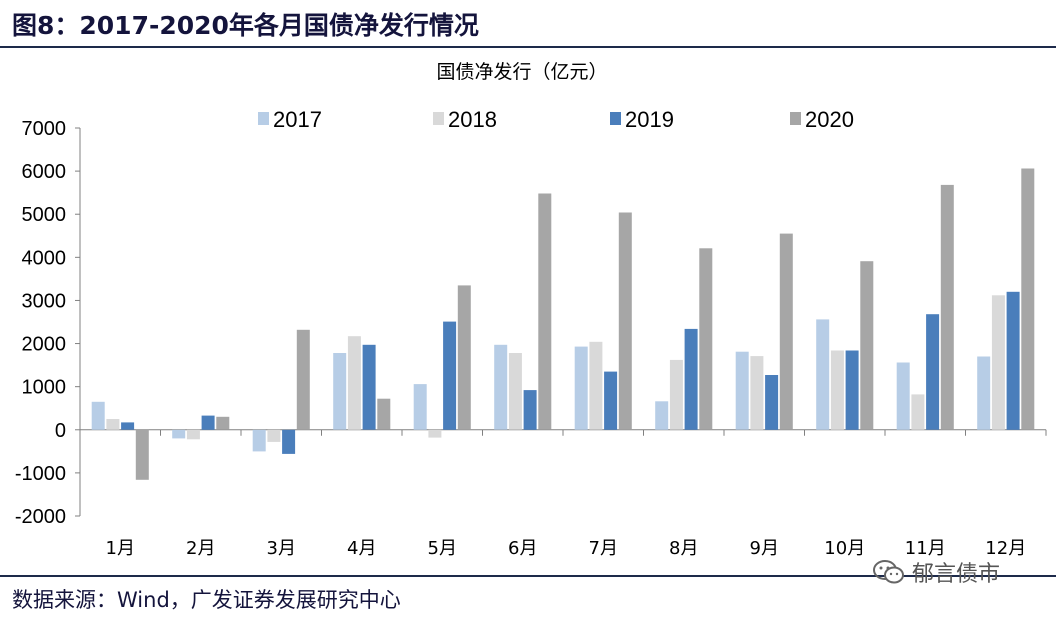 The height and width of the screenshot is (623, 1056). What do you see at coordinates (867, 345) in the screenshot?
I see `bar-2020-10月` at bounding box center [867, 345].